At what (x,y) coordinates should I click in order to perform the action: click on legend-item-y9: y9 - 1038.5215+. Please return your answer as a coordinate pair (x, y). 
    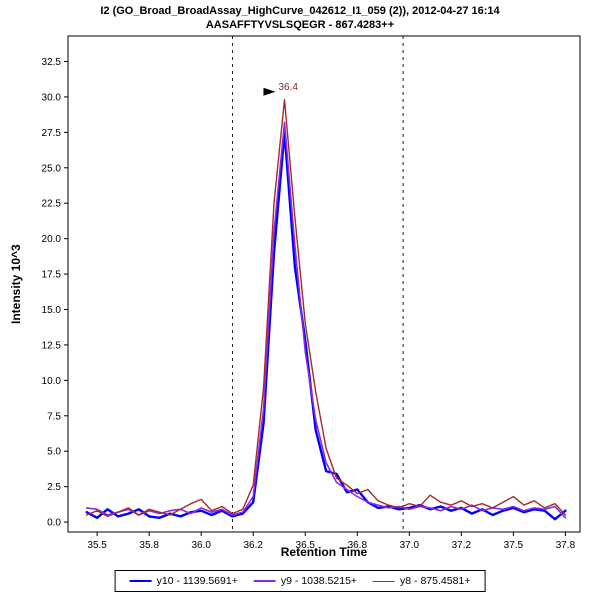
    Looking at the image, I should click on (305, 581).